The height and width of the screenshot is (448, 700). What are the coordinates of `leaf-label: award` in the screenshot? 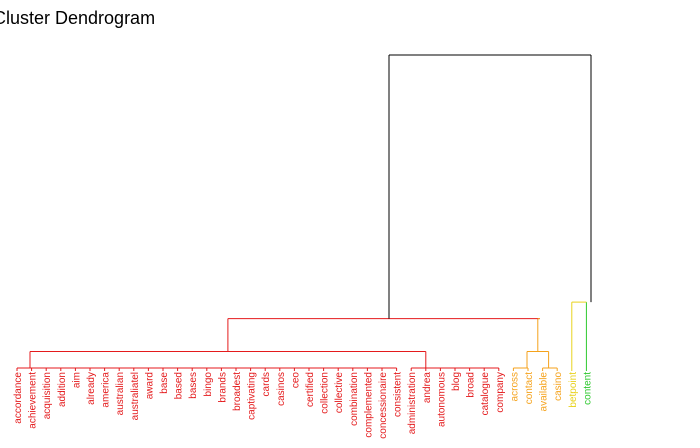 It's located at (149, 385).